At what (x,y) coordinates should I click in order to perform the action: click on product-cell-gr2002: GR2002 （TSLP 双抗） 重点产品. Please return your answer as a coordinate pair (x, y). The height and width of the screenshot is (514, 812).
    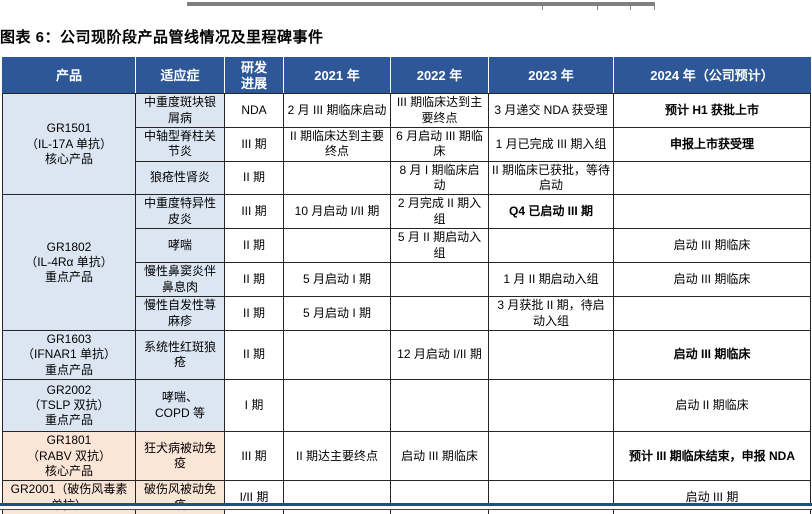
    Looking at the image, I should click on (69, 406).